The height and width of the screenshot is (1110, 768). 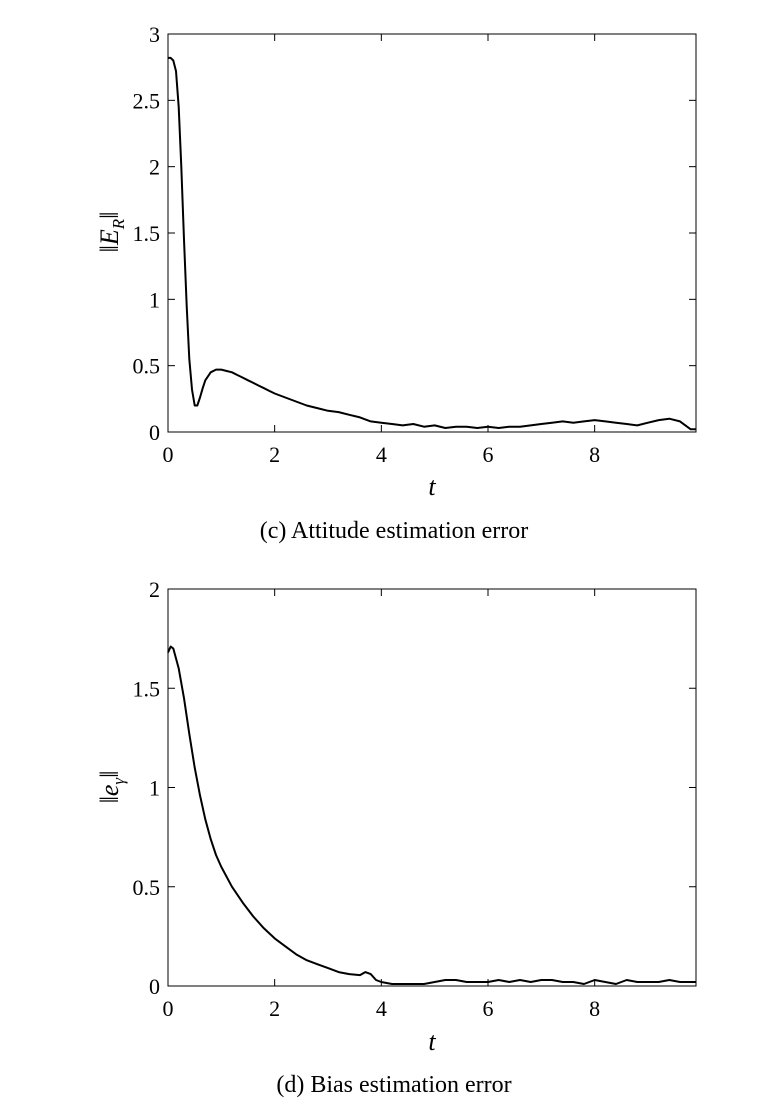 I want to click on y-axis-label-sub: γ, so click(x=118, y=781).